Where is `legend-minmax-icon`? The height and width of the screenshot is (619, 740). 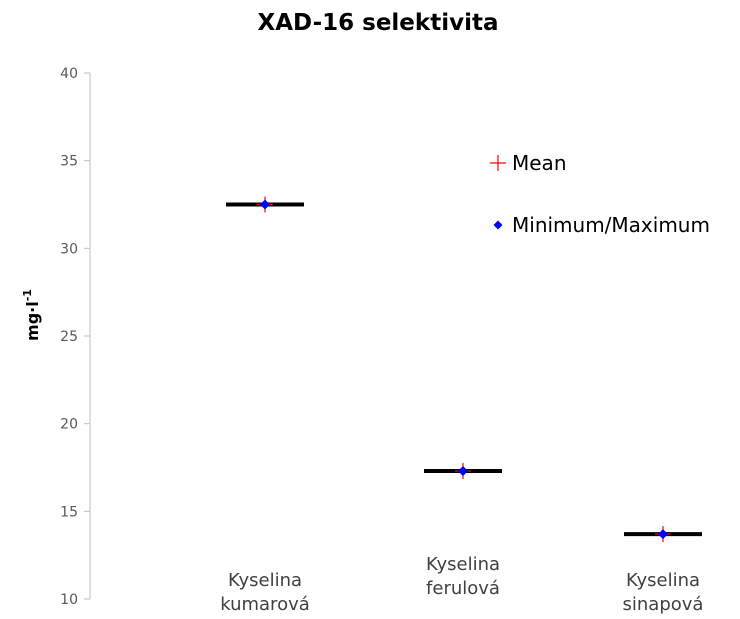
legend-minmax-icon is located at coordinates (498, 225).